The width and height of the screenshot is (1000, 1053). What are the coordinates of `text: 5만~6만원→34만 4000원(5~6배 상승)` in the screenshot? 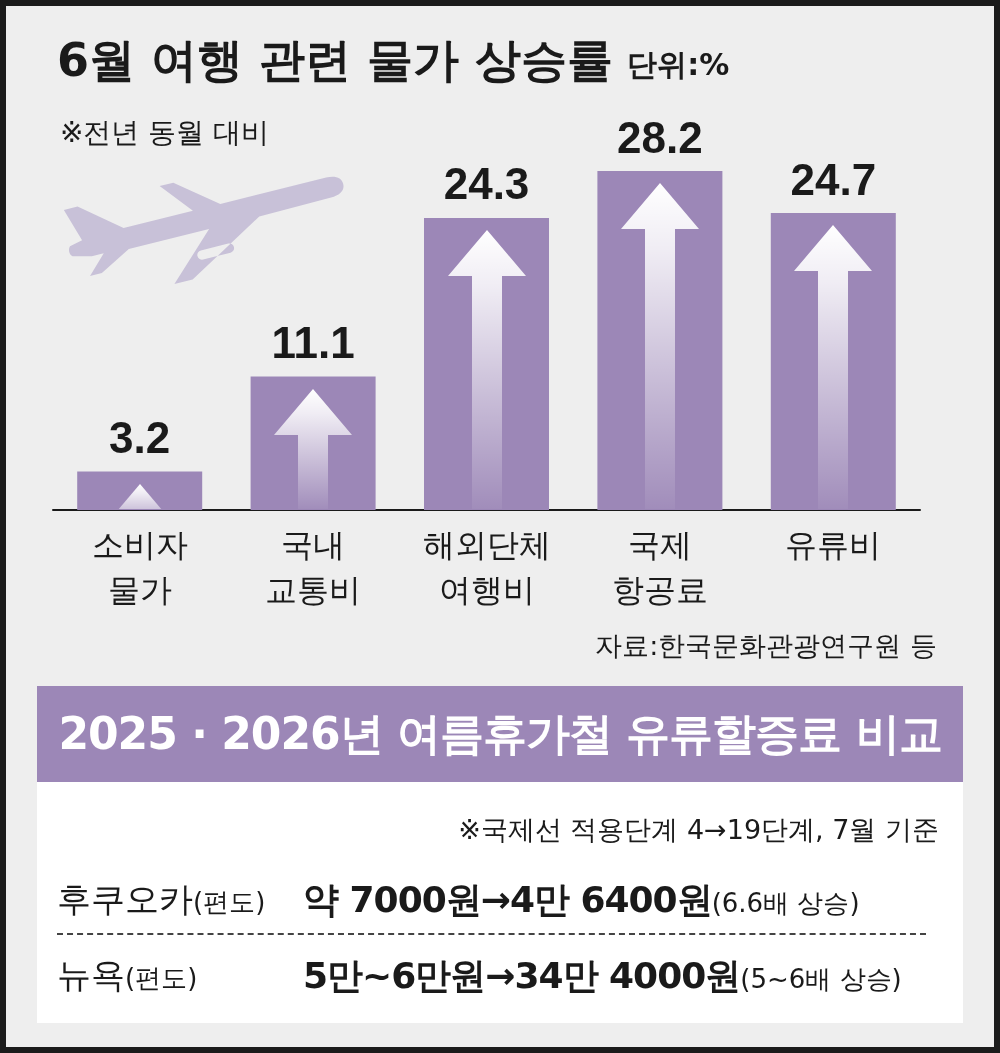 It's located at (602, 975).